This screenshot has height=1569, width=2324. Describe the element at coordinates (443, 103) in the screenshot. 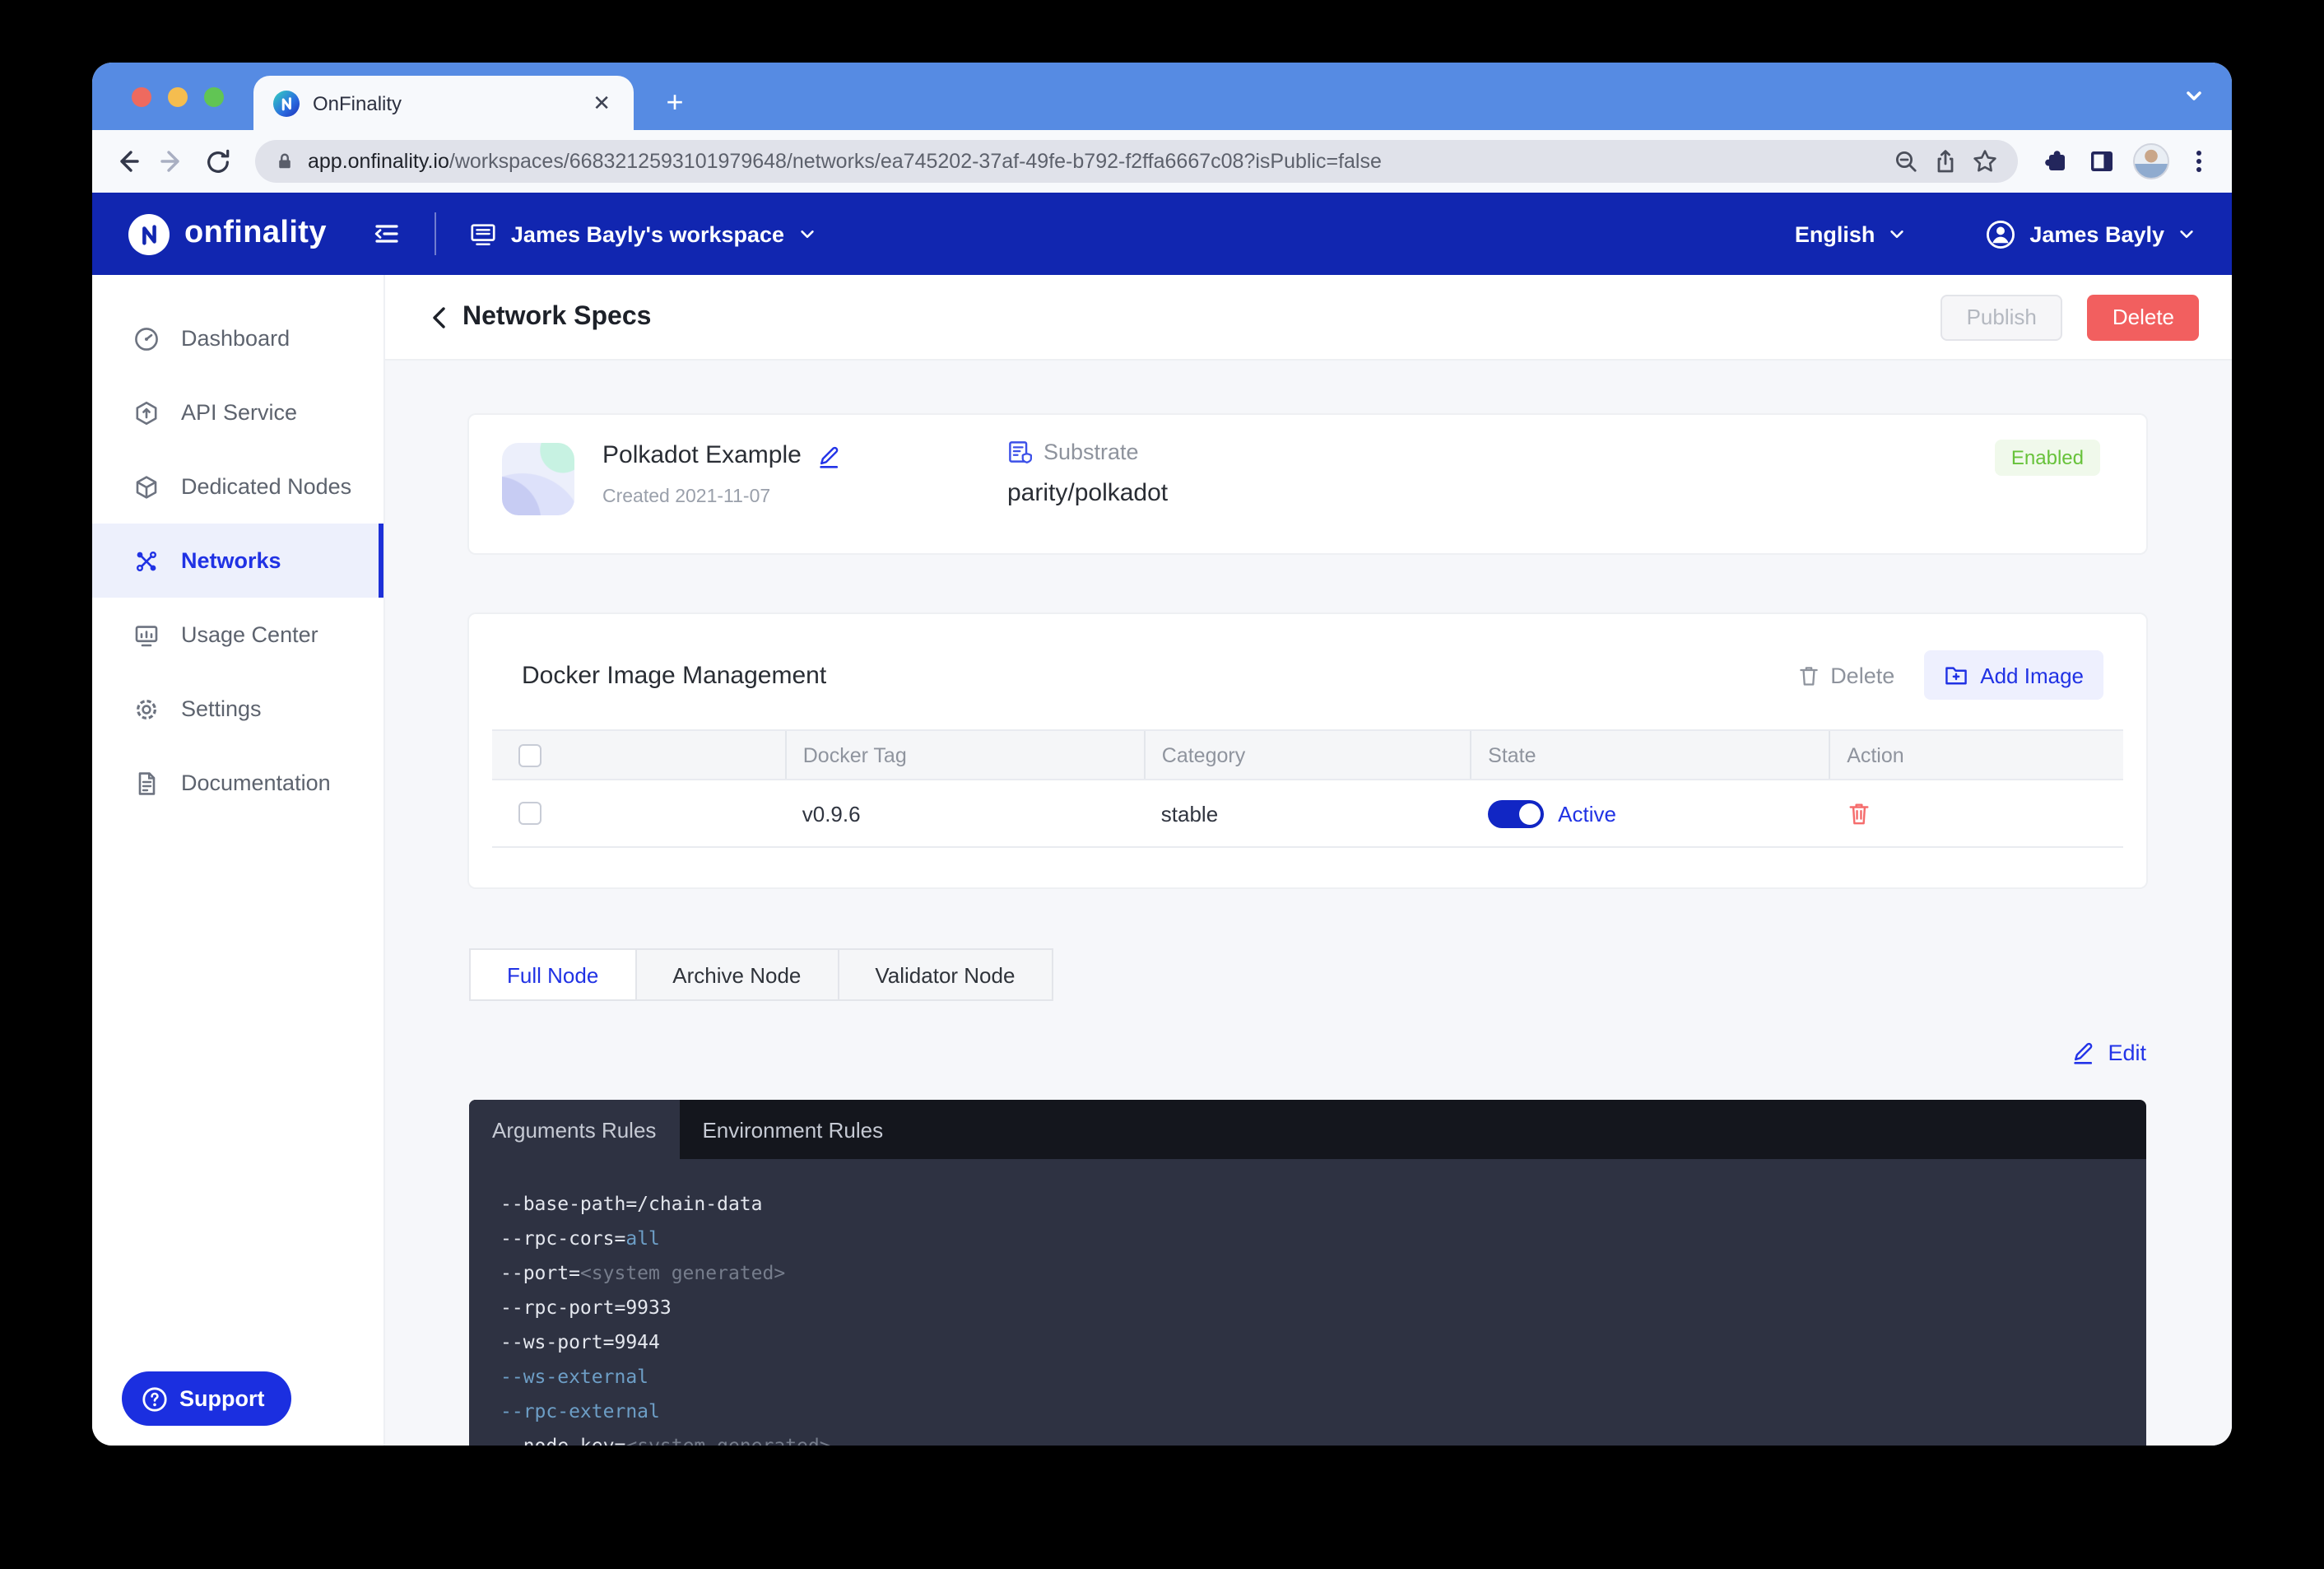

I see `browser-tab: OnFinality ✕` at that location.